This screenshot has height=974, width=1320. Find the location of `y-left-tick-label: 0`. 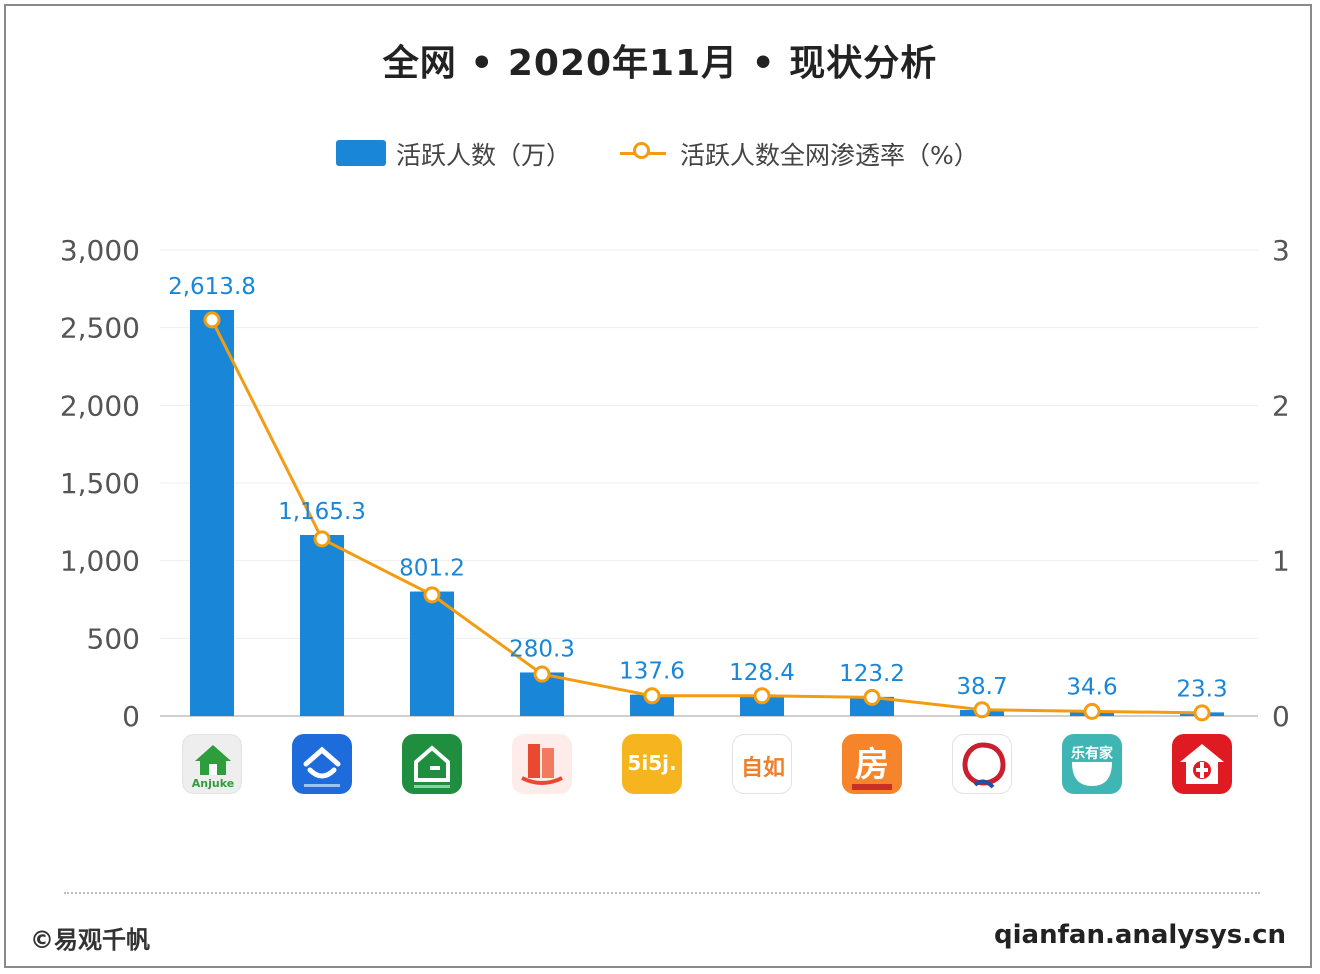

y-left-tick-label: 0 is located at coordinates (131, 716).